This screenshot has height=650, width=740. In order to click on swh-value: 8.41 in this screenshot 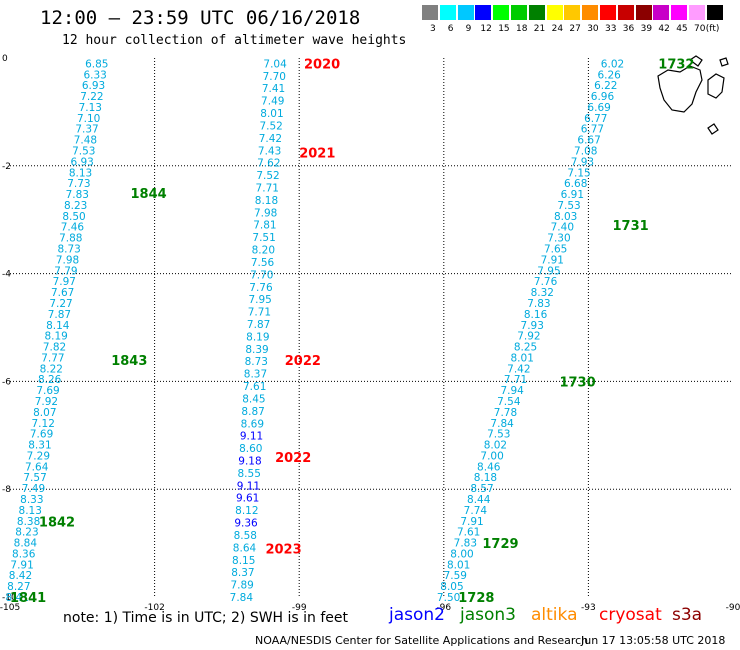, I will do `click(17, 598)`.